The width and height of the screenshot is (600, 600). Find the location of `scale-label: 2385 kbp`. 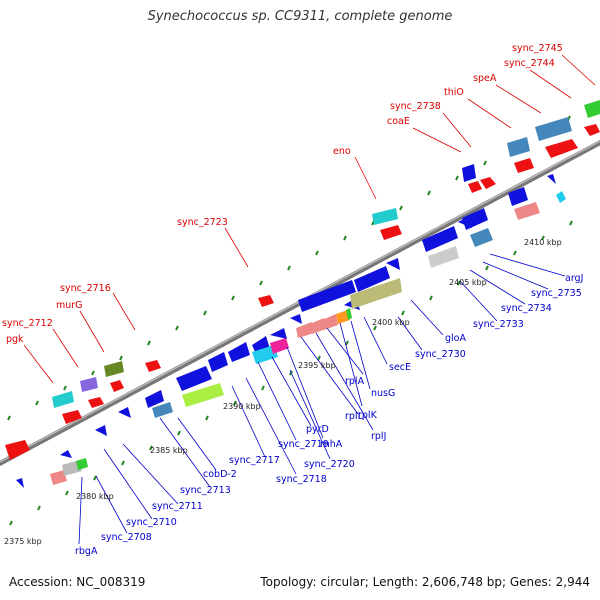

scale-label: 2385 kbp is located at coordinates (169, 450).